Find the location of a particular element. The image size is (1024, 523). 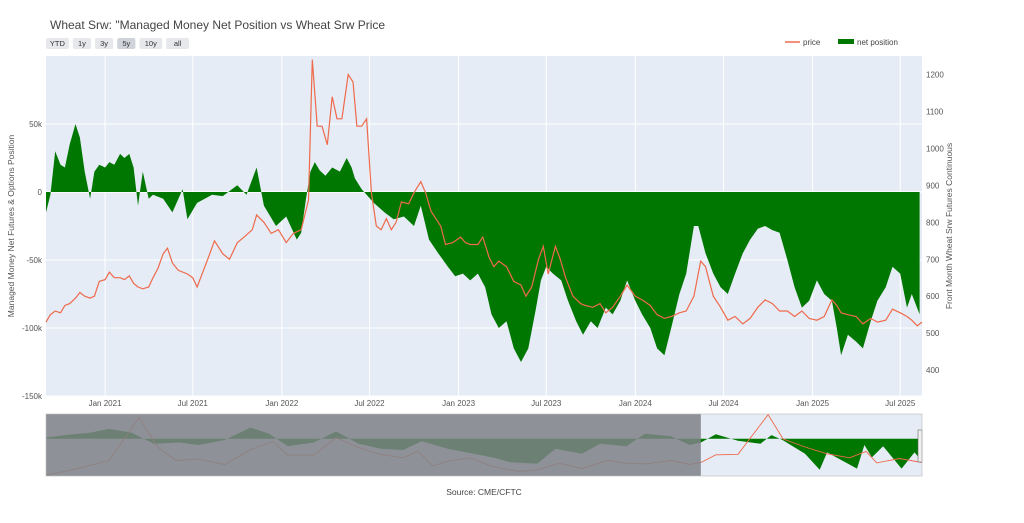

x-tick-label: Jul 2023 is located at coordinates (546, 403).